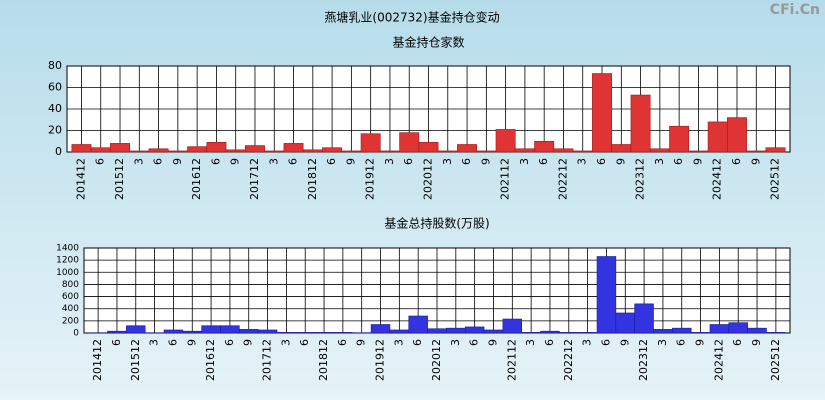 Image resolution: width=825 pixels, height=400 pixels. I want to click on y-tick-label: 400, so click(70, 309).